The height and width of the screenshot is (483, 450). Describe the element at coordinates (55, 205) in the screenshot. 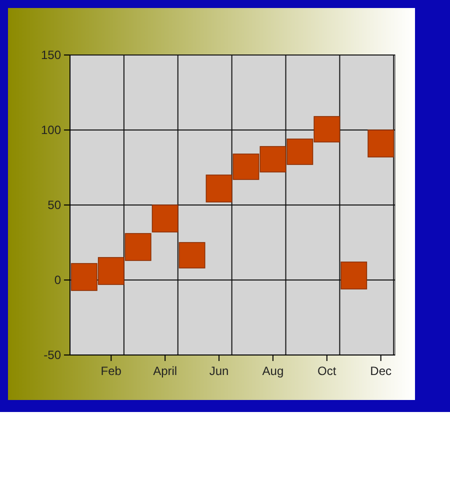

I see `y-tick-label: 50` at that location.